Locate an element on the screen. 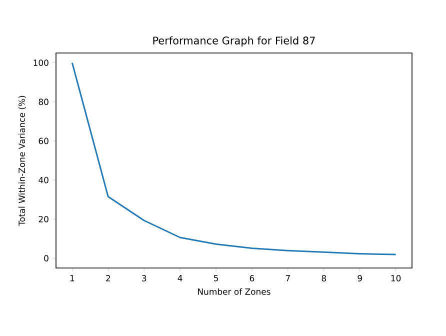  x-tick-label: 6 is located at coordinates (252, 278).